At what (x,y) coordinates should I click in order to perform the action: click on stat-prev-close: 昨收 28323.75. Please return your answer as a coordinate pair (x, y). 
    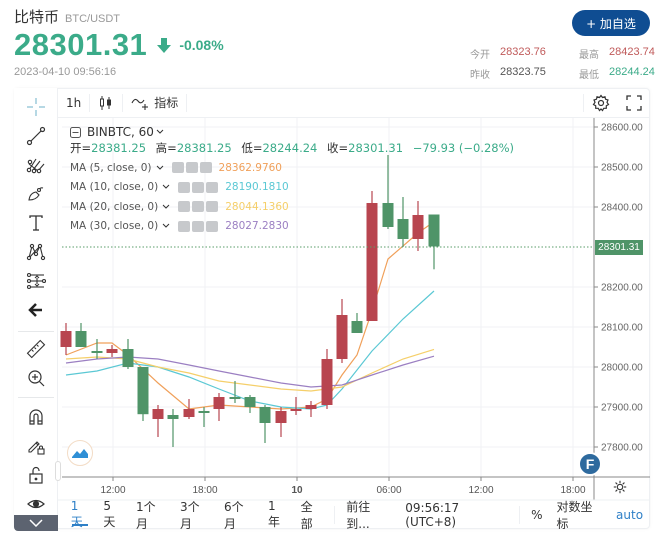
    Looking at the image, I should click on (508, 73).